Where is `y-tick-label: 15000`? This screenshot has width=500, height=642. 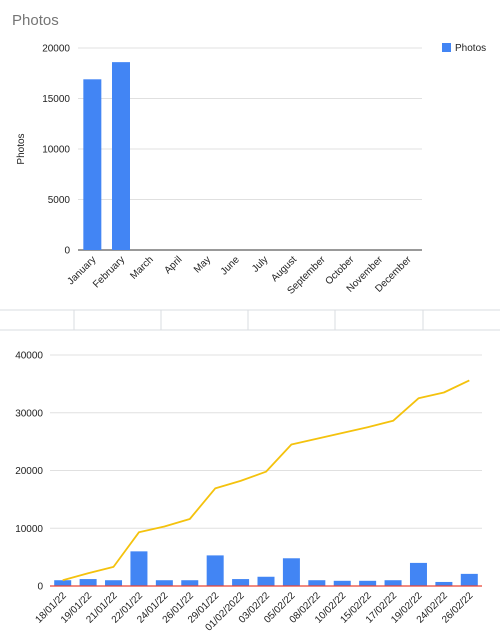 y-tick-label: 15000 is located at coordinates (56, 99).